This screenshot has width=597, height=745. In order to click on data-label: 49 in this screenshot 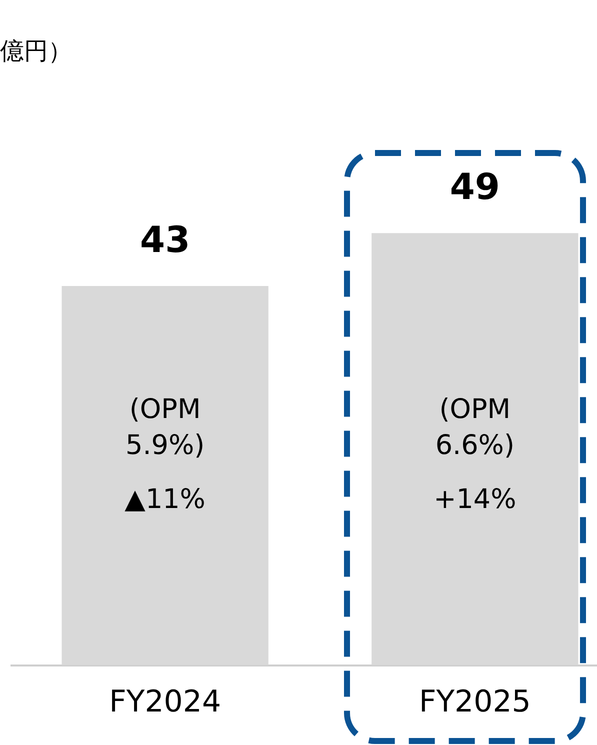, I will do `click(475, 187)`.